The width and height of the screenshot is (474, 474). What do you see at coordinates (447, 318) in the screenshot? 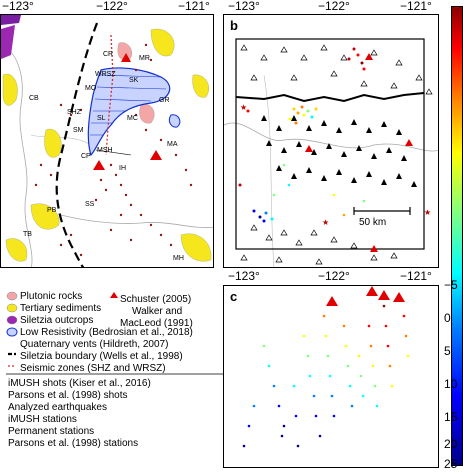
I see `colorbar-tick-2: 0` at bounding box center [447, 318].